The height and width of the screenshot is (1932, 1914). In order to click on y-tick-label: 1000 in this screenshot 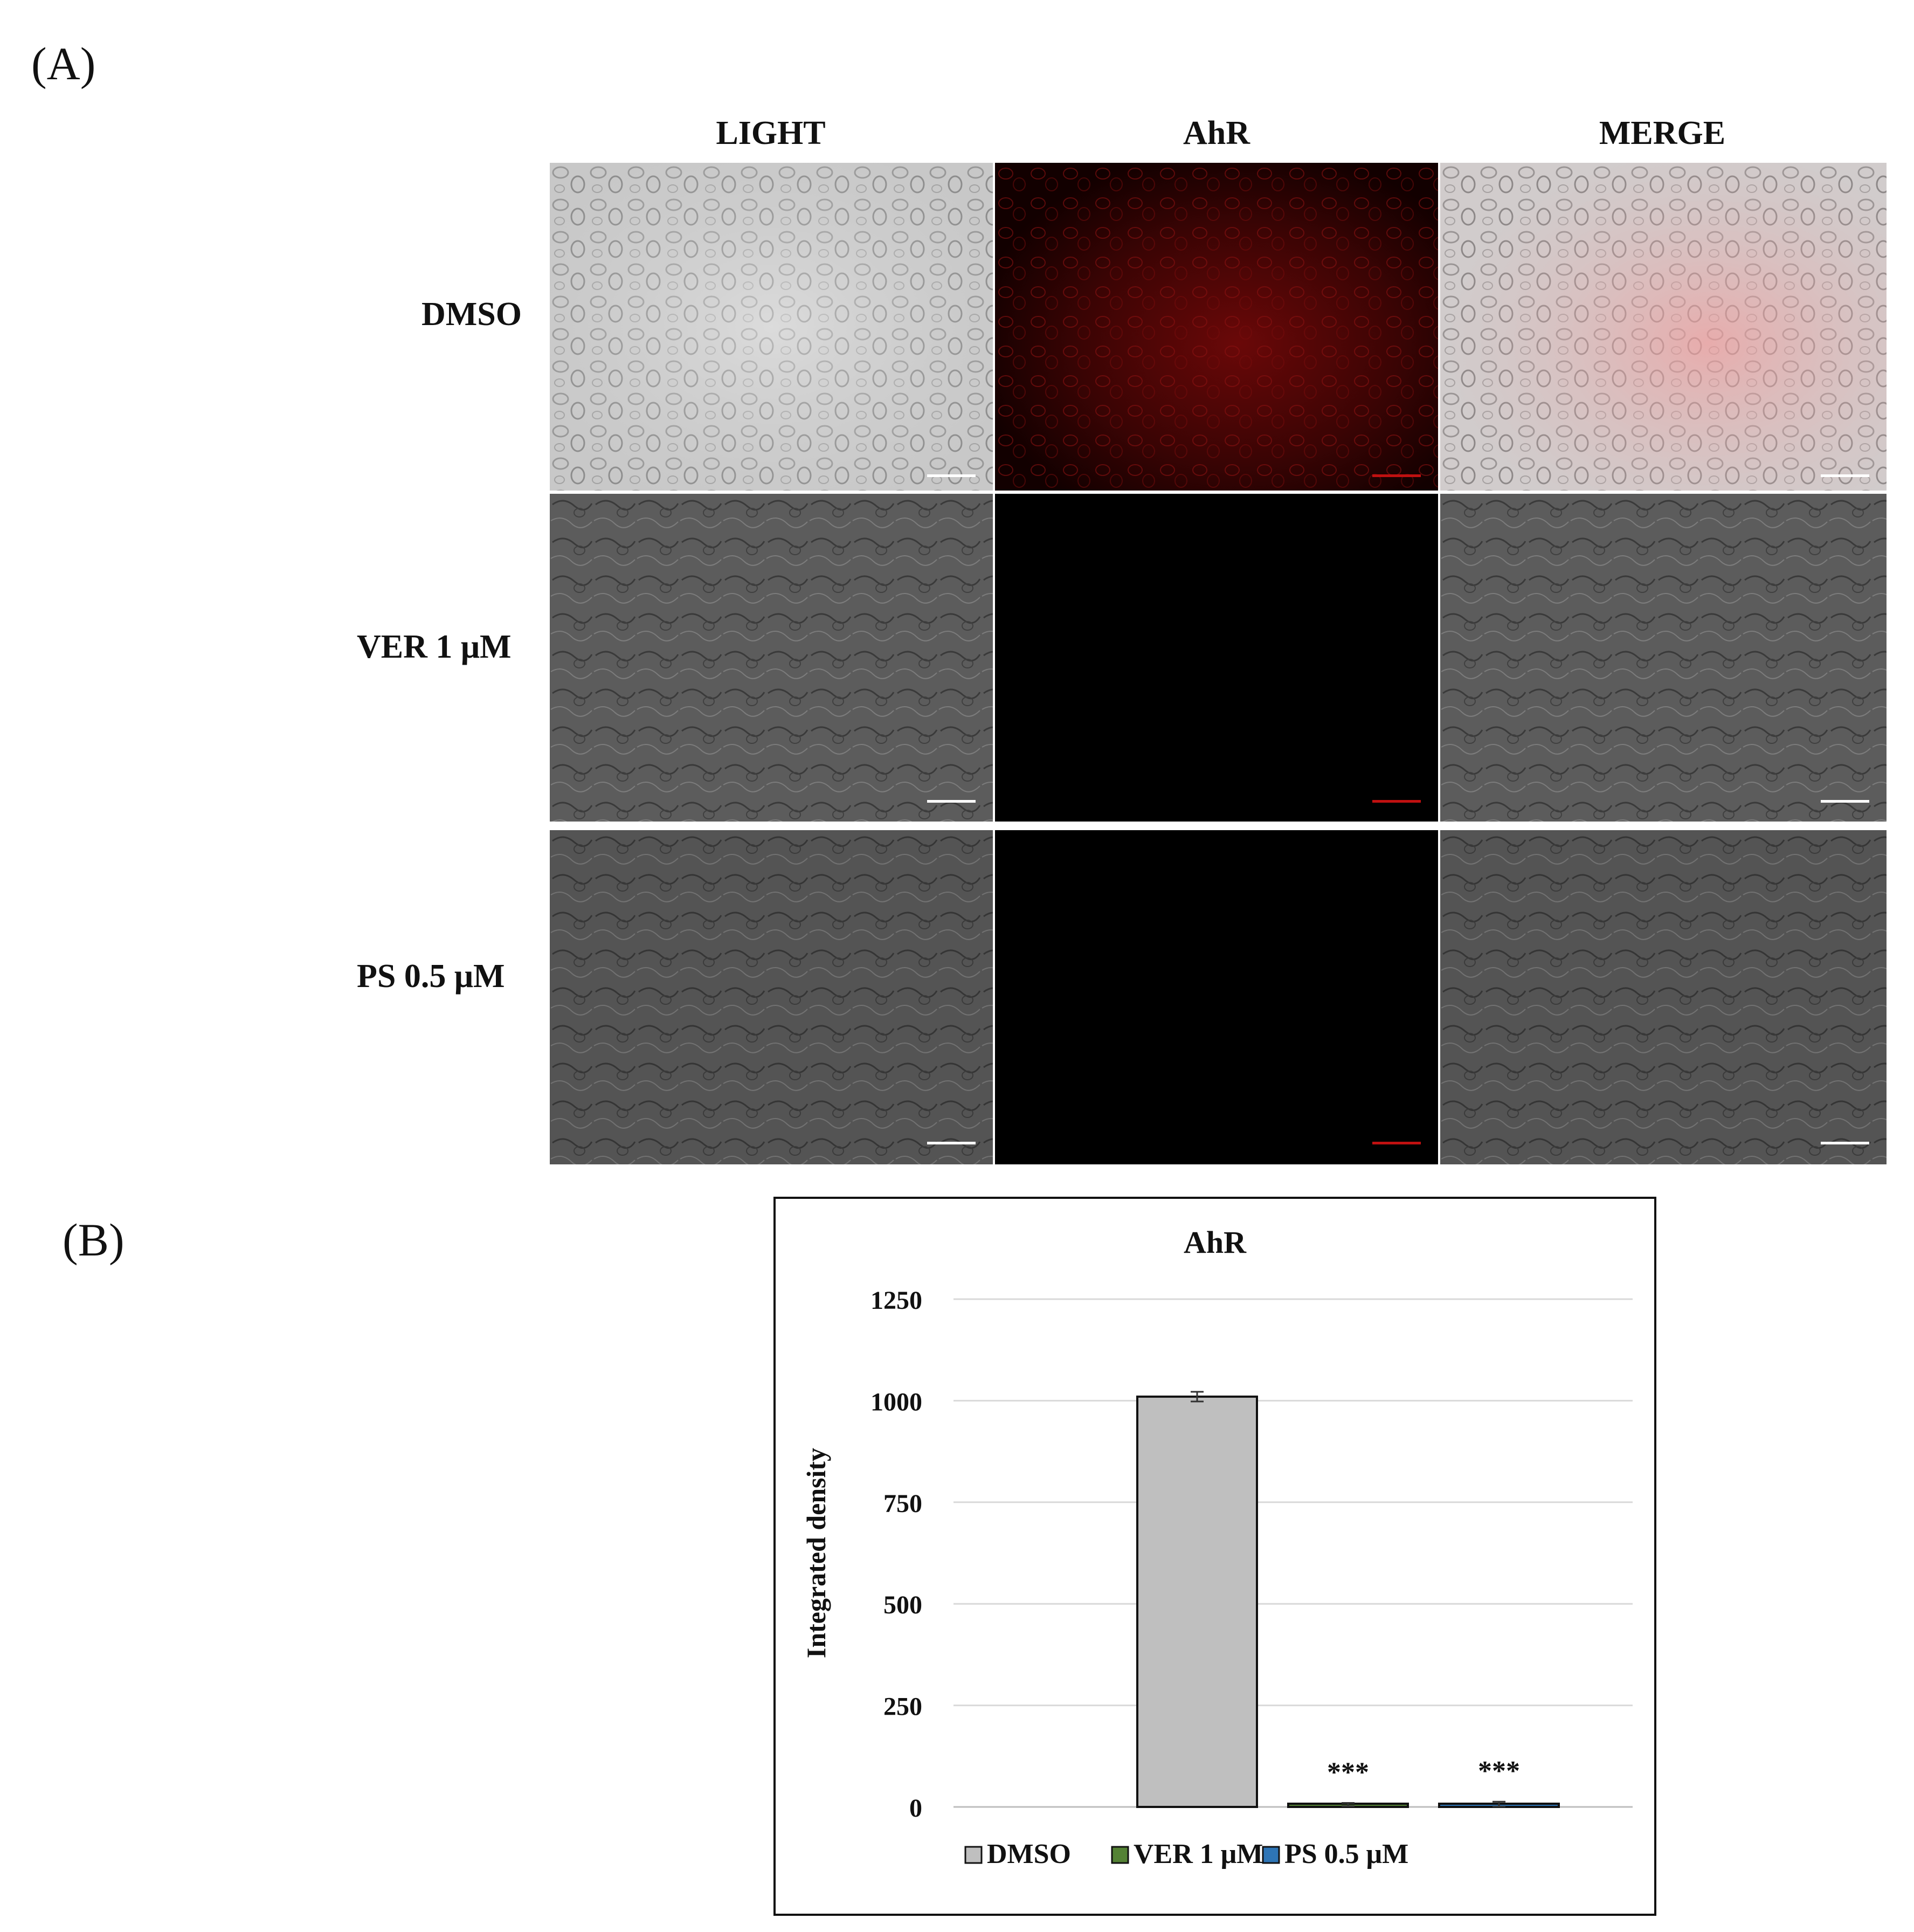, I will do `click(896, 1402)`.